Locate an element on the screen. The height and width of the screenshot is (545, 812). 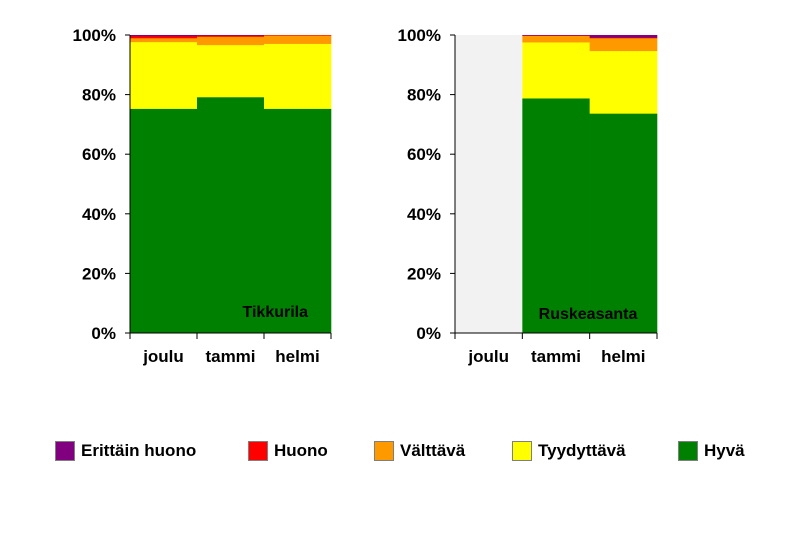
legend-label: Huono is located at coordinates (301, 450).